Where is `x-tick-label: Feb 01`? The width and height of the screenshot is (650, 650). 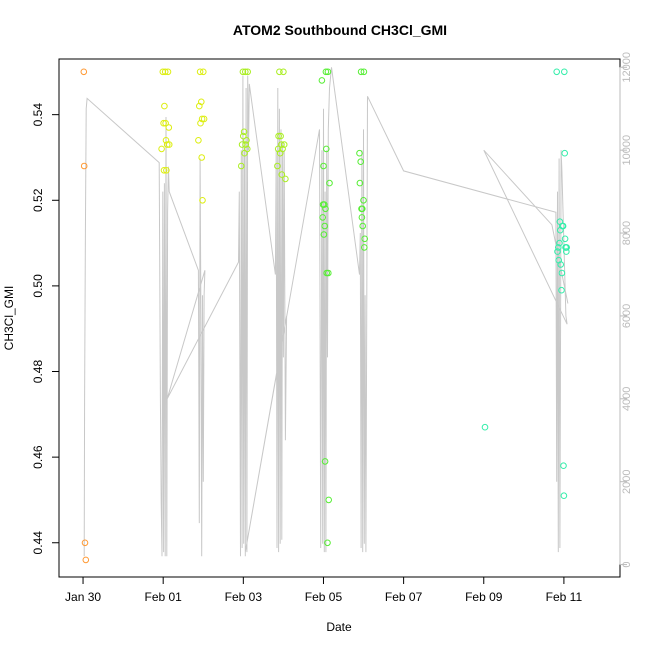
x-tick-label: Feb 01 is located at coordinates (164, 597).